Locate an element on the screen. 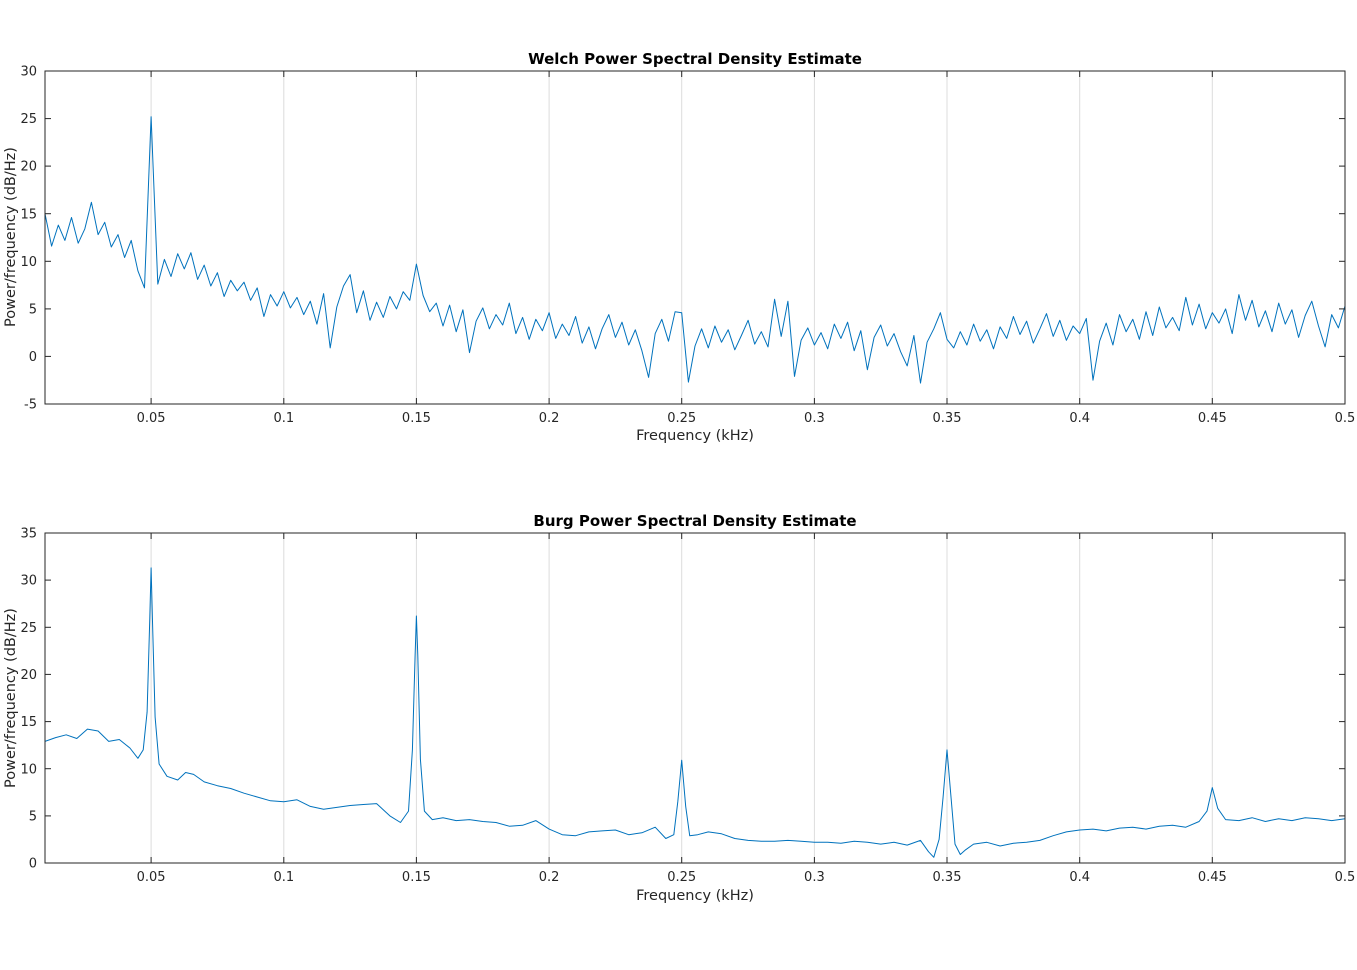 Image resolution: width=1357 pixels, height=970 pixels. burg-y-axis-label: Power/frequency (dB/Hz) is located at coordinates (11, 698).